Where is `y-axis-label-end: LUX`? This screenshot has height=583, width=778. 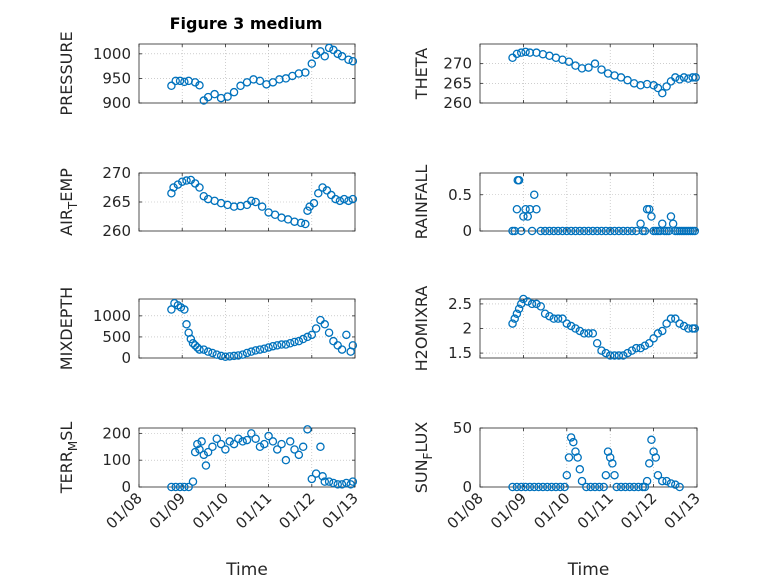
y-axis-label-end: LUX is located at coordinates (421, 437).